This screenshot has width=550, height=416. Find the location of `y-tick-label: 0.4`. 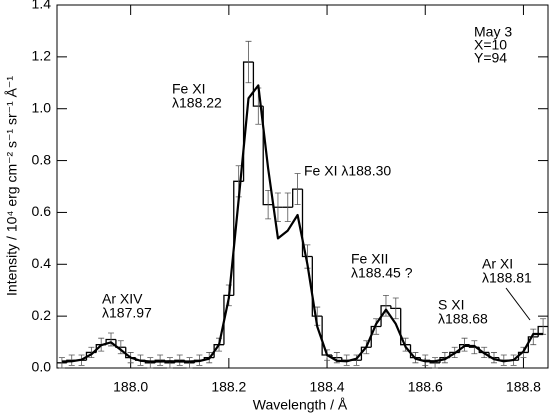

y-tick-label: 0.4 is located at coordinates (42, 263).